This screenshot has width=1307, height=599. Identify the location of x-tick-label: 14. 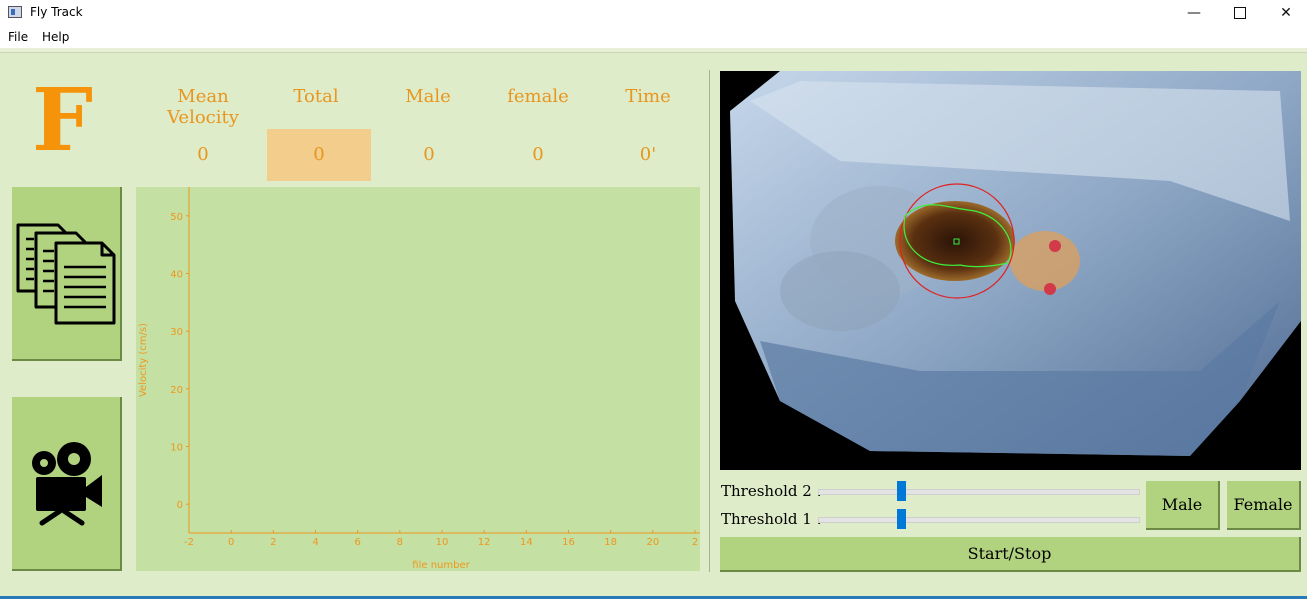
(526, 542).